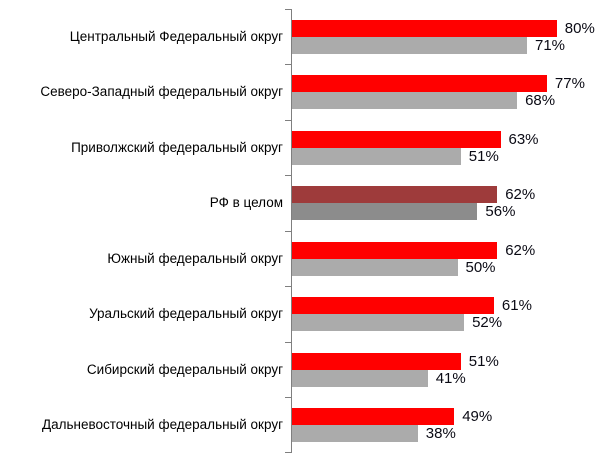 The image size is (614, 460). I want to click on secondary-value-label: 68%, so click(540, 101).